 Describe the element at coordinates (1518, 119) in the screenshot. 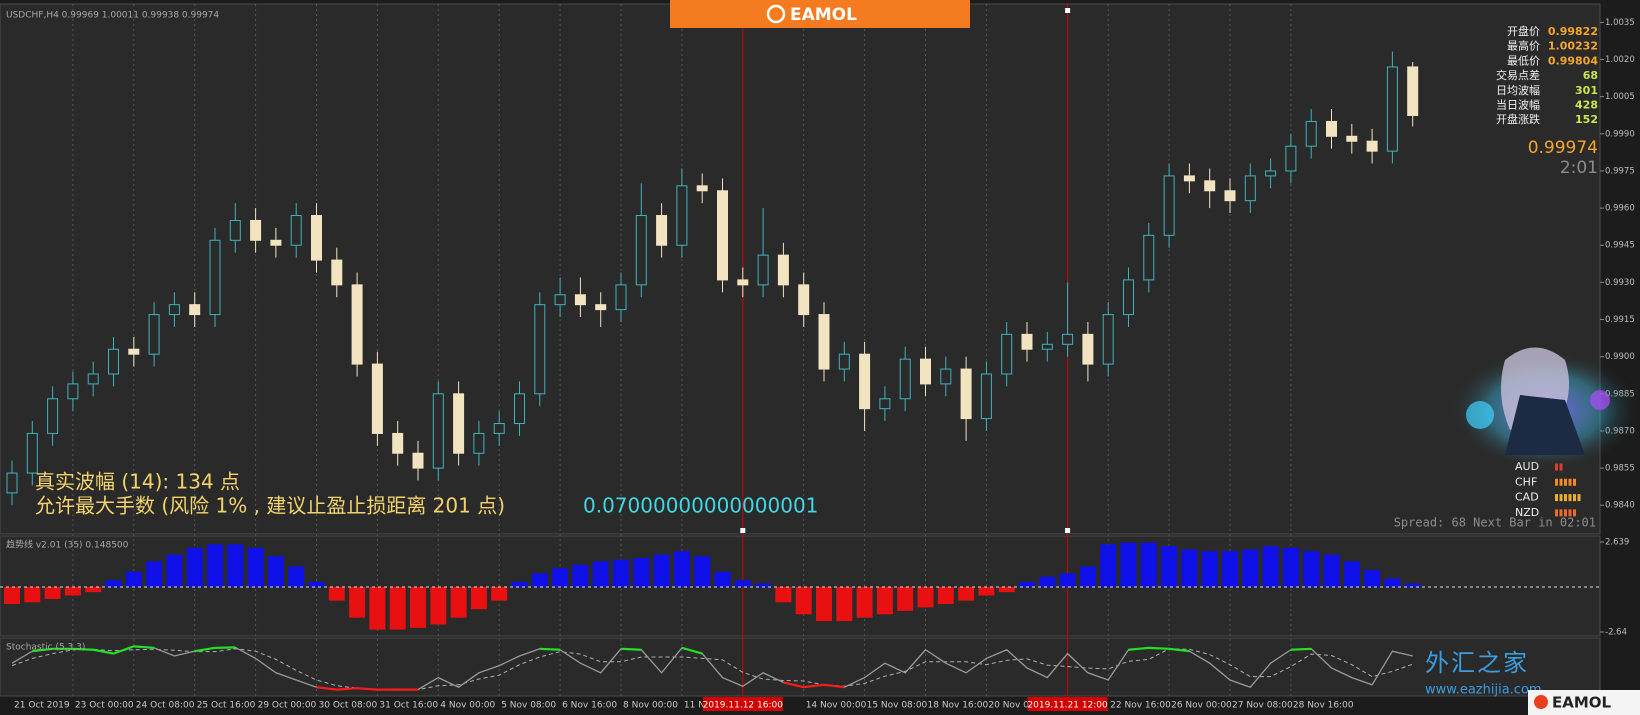

I see `info-label: 开盘涨跌` at that location.